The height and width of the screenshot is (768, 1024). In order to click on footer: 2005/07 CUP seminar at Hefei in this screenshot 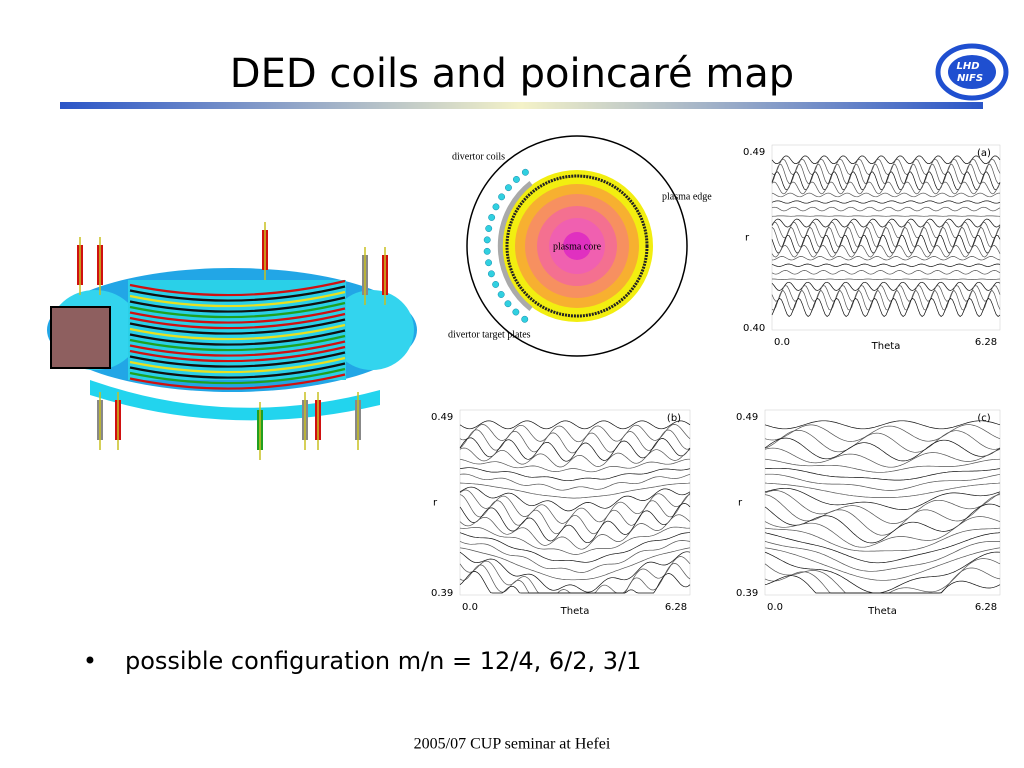, I will do `click(512, 744)`.